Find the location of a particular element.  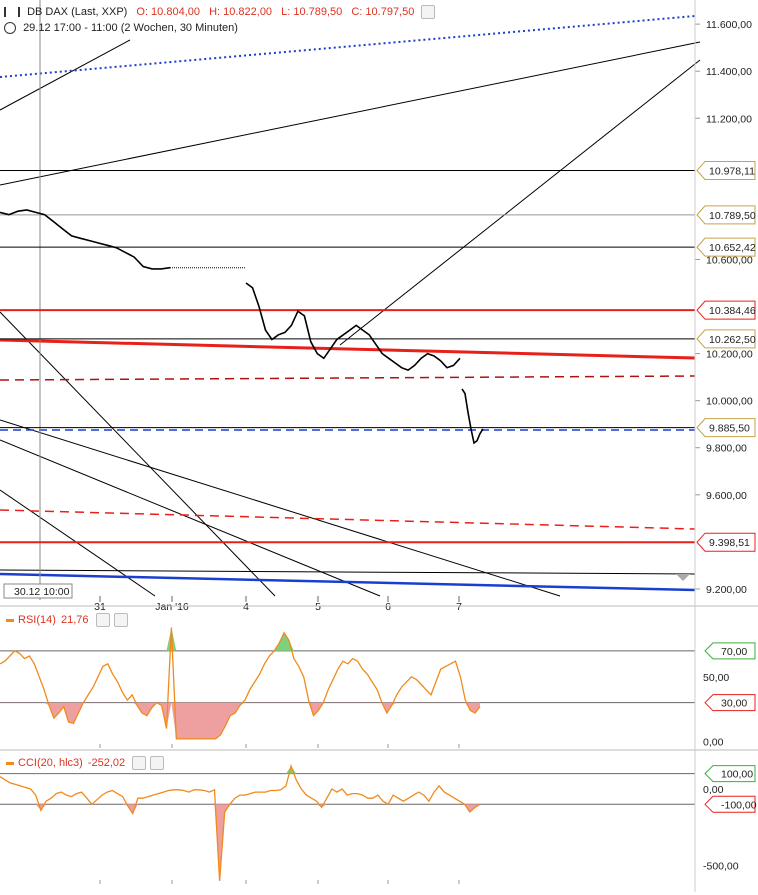

rsi-oversold-fill is located at coordinates (240, 720).